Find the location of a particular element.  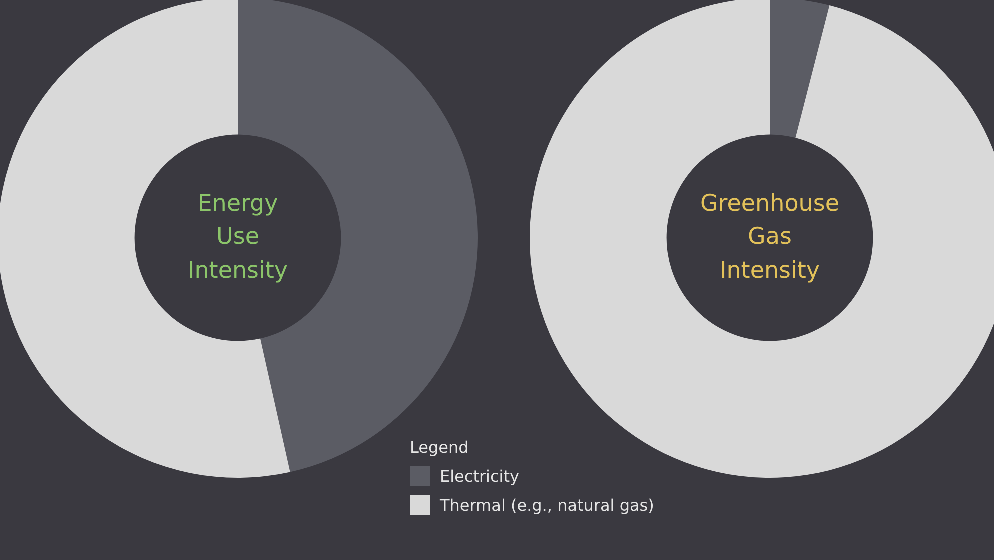

slice-label: Energy Use Intensity is located at coordinates (238, 238).